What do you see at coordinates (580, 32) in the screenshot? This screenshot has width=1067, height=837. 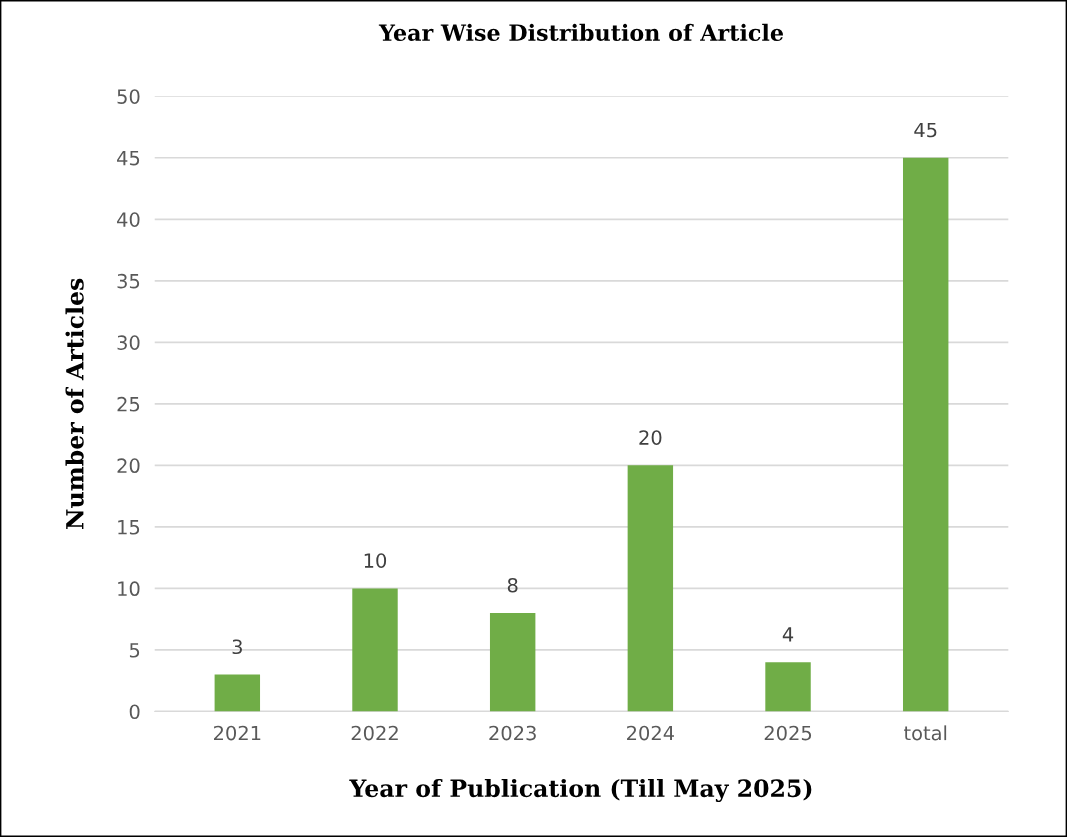 I see `chart-title: Year Wise Distribution of Article` at bounding box center [580, 32].